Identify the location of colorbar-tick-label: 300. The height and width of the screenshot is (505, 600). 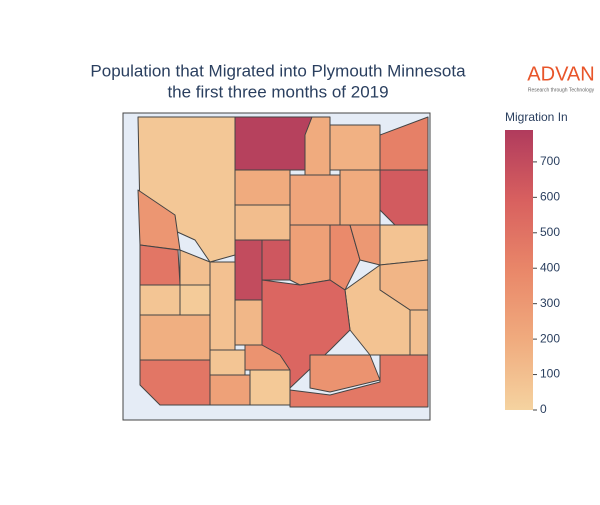
(550, 303).